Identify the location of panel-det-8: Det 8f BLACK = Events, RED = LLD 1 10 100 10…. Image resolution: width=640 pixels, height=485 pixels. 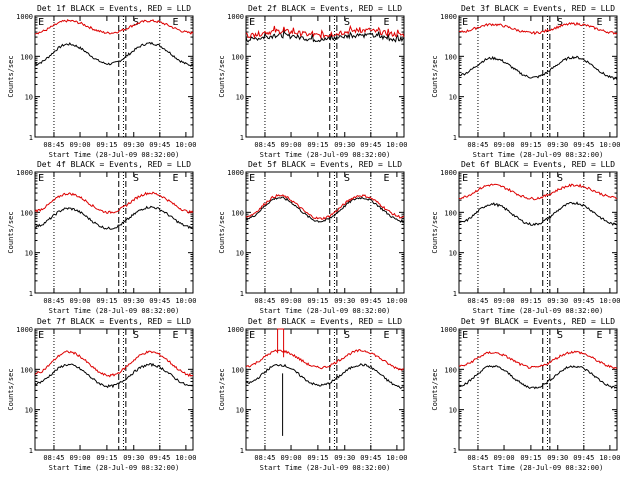
(312, 394).